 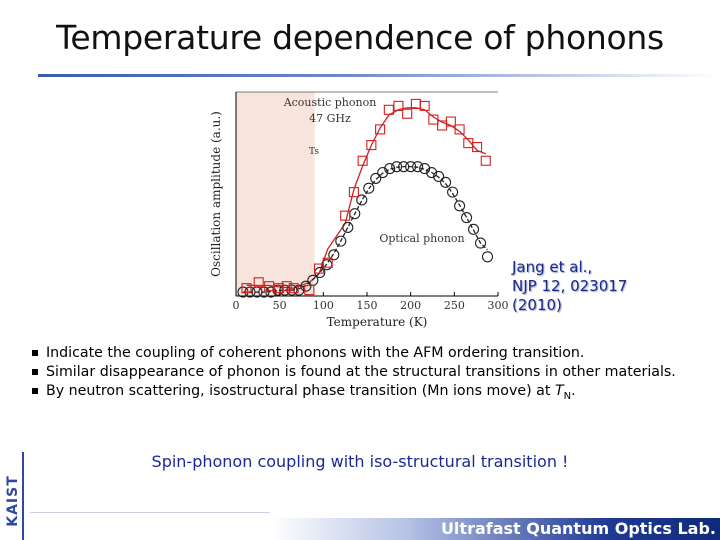 What do you see at coordinates (13, 501) in the screenshot?
I see `kaist-logo: KAIST` at bounding box center [13, 501].